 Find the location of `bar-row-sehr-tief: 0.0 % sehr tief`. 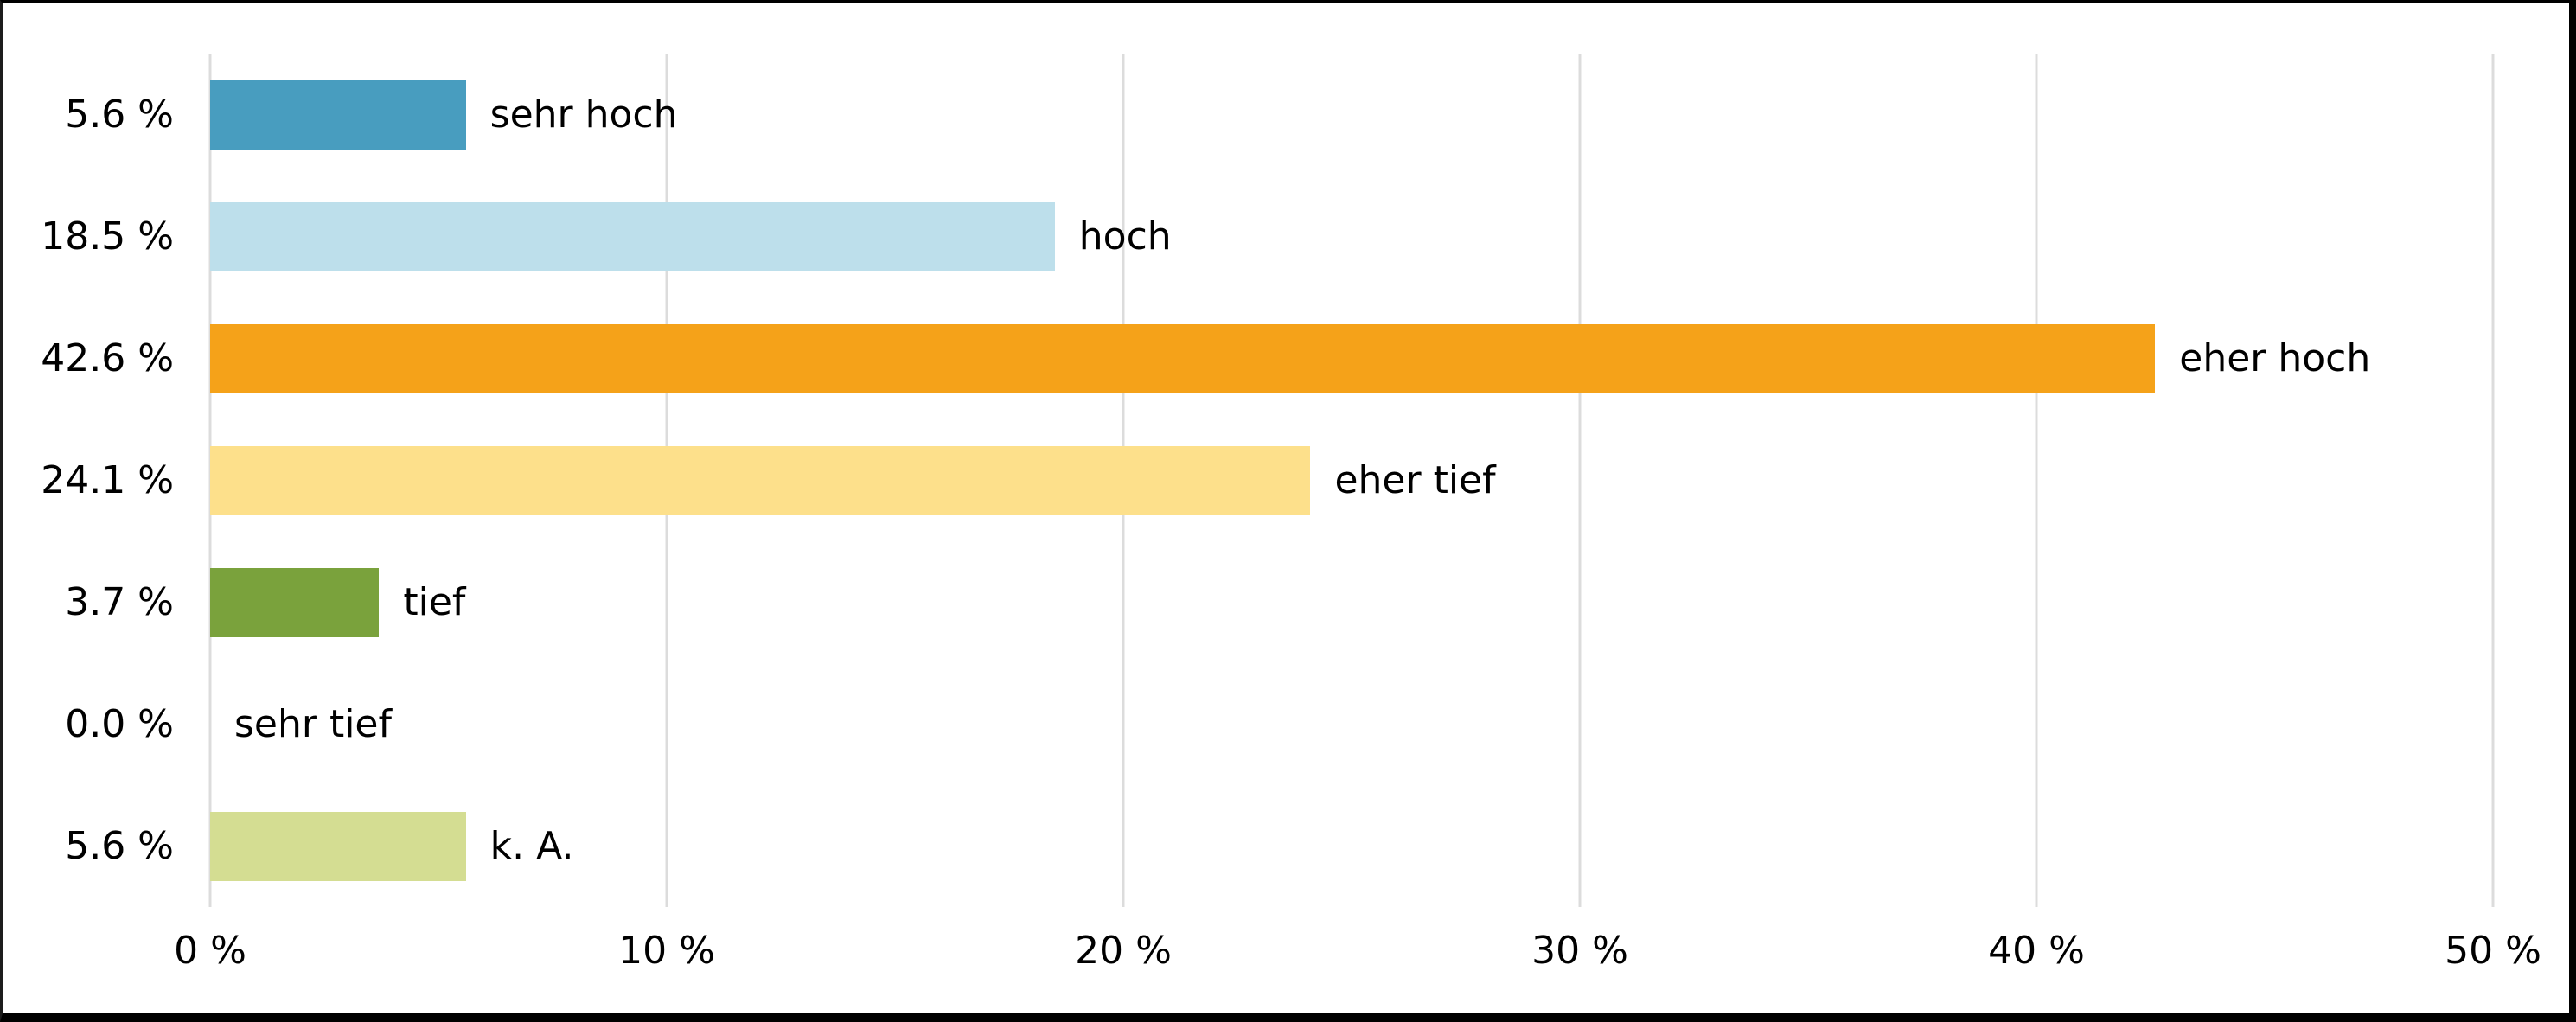

bar-row-sehr-tief: 0.0 % sehr tief is located at coordinates (1248, 724).